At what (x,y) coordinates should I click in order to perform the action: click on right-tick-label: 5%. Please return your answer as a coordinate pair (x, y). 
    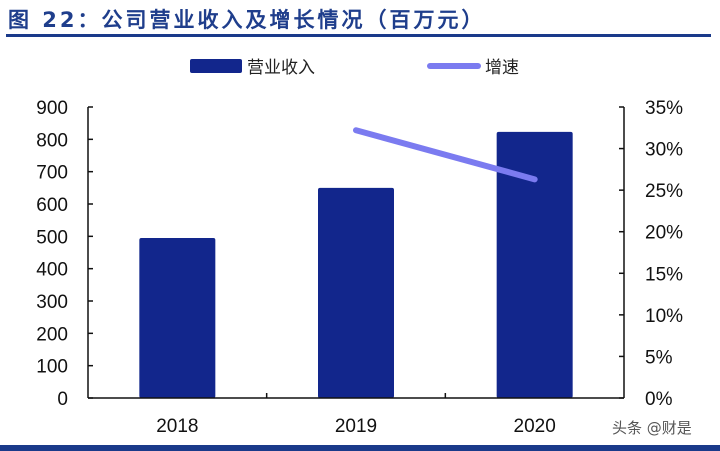
    Looking at the image, I should click on (659, 357).